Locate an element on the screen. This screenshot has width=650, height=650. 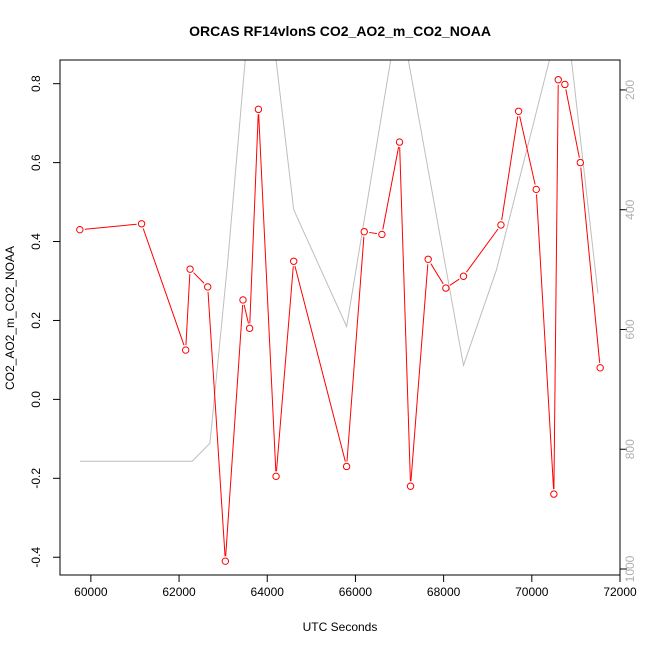
y2-tick-label: 400 is located at coordinates (630, 209).